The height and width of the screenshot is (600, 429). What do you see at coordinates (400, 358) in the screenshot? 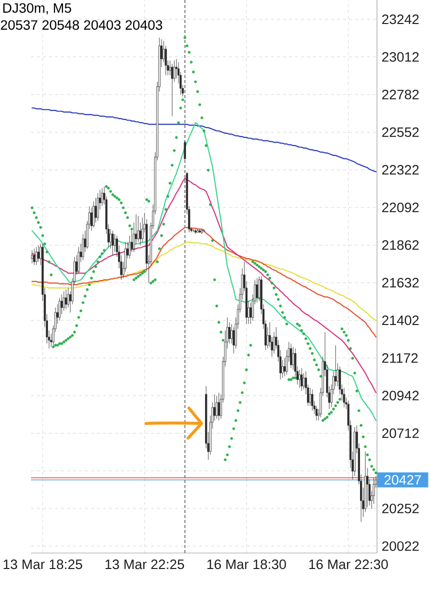
I see `y-tick-label: 21172` at bounding box center [400, 358].